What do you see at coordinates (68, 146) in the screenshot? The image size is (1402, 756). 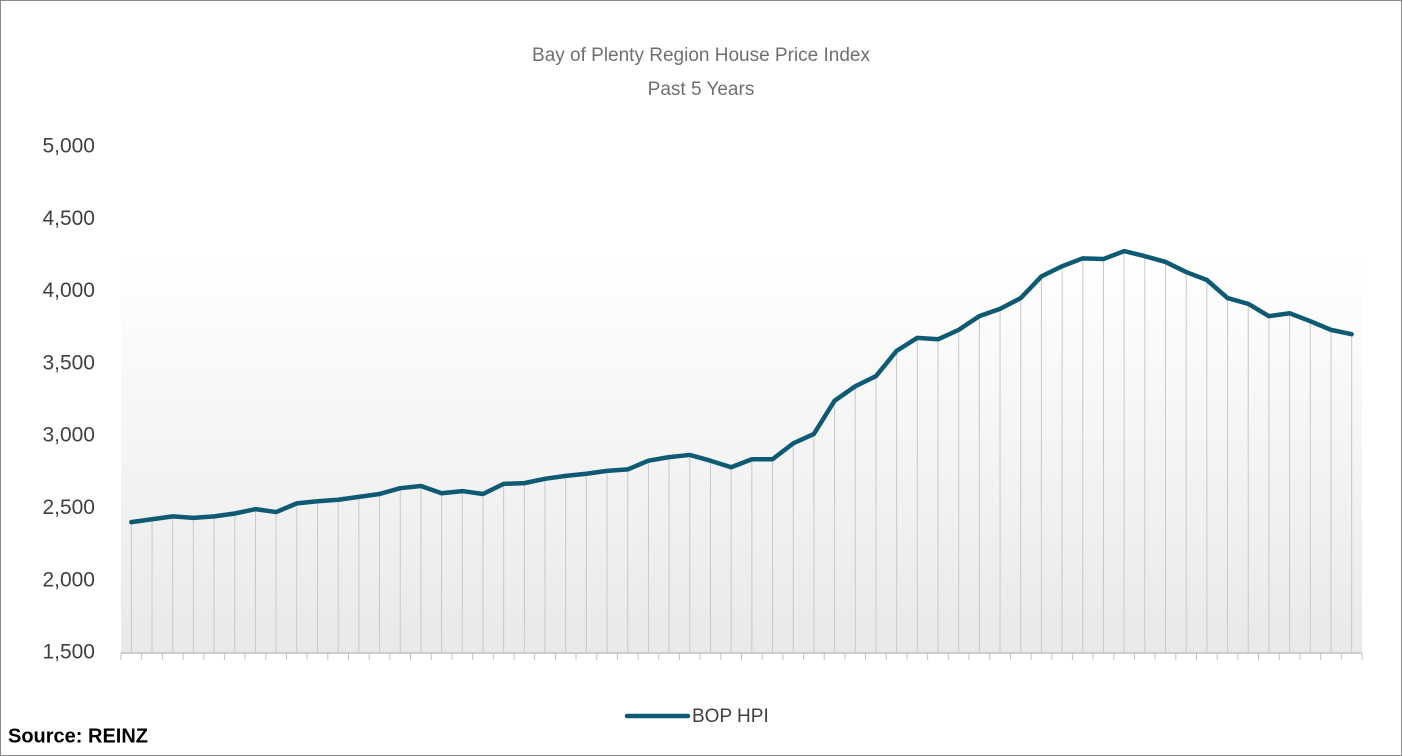 I see `y-tick-label: 5,000` at bounding box center [68, 146].